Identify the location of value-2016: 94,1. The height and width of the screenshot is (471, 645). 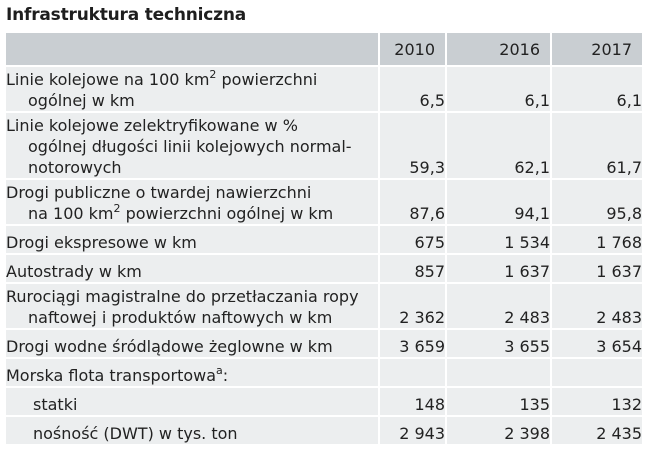
(499, 202).